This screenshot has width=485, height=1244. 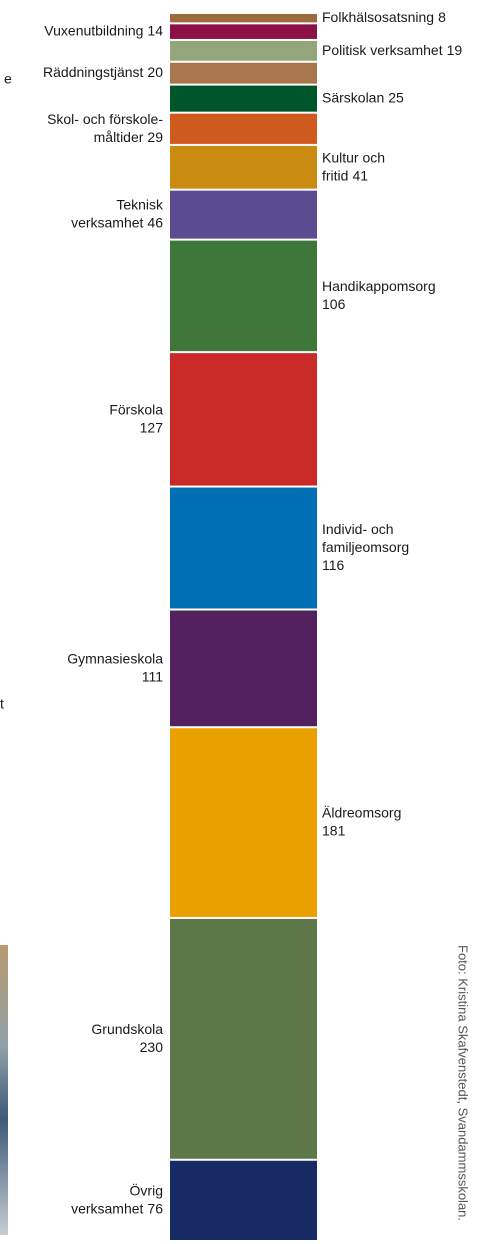 What do you see at coordinates (358, 529) in the screenshot?
I see `label-line: Individ- och` at bounding box center [358, 529].